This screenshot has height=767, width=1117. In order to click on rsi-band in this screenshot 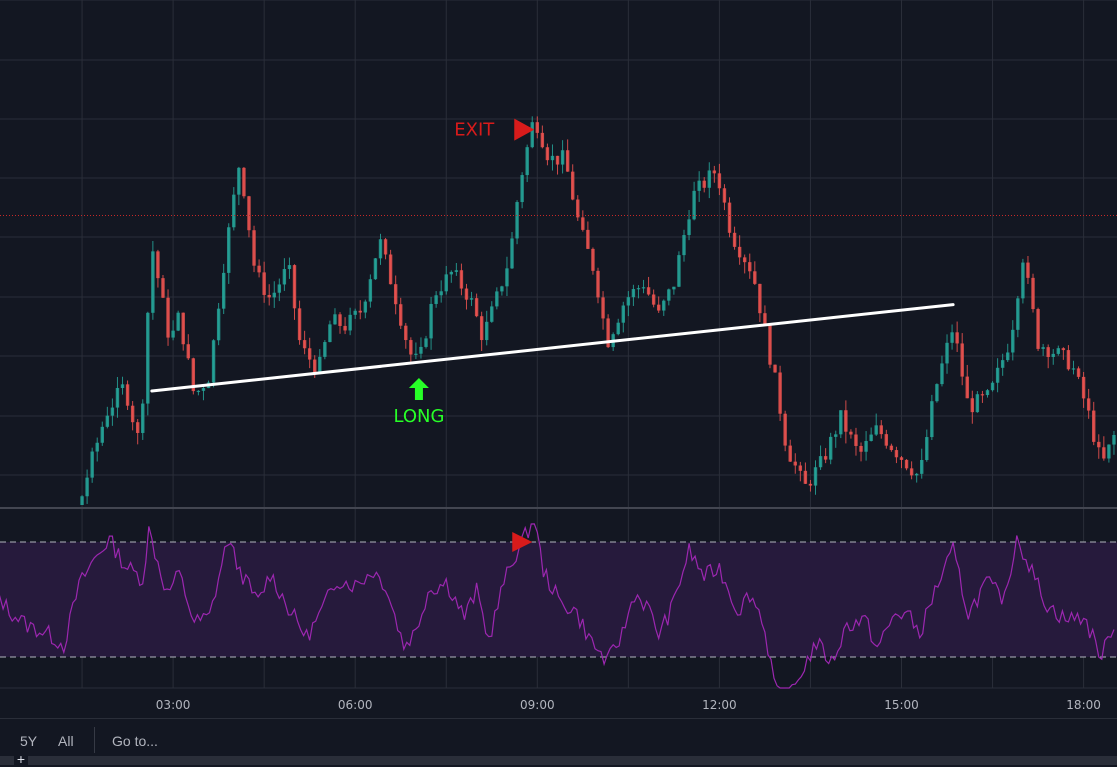, I will do `click(558, 599)`.